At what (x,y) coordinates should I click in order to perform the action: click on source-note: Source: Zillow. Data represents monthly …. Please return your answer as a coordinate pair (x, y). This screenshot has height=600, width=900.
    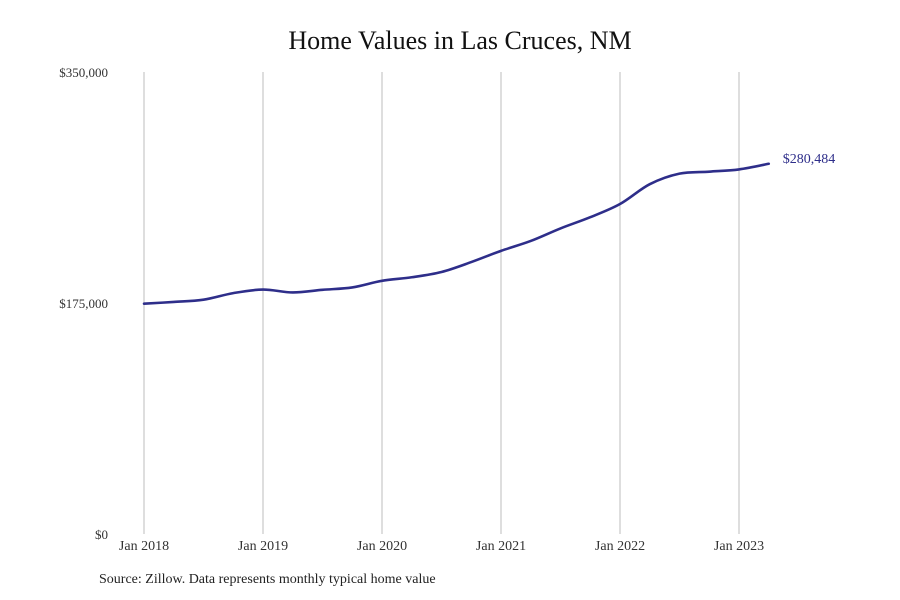
    Looking at the image, I should click on (267, 579).